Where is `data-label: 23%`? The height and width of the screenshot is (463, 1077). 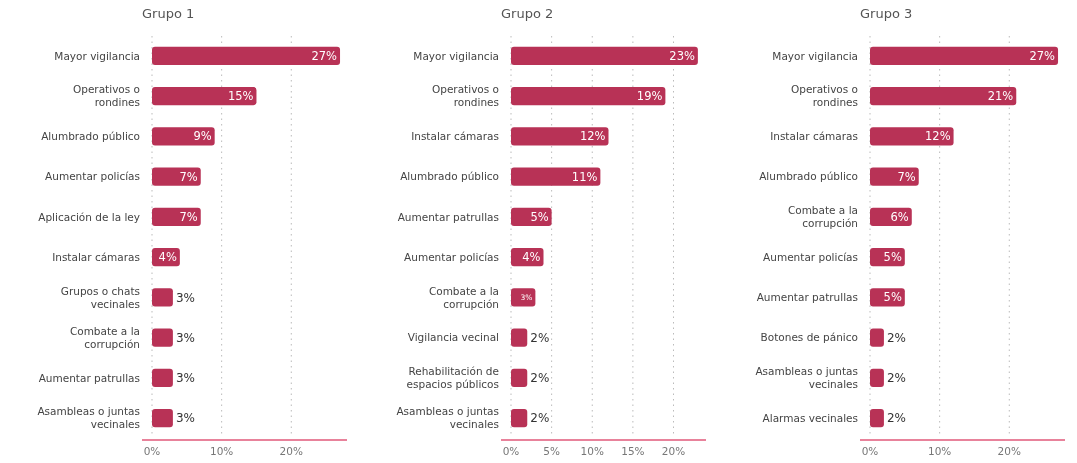 data-label: 23% is located at coordinates (682, 55).